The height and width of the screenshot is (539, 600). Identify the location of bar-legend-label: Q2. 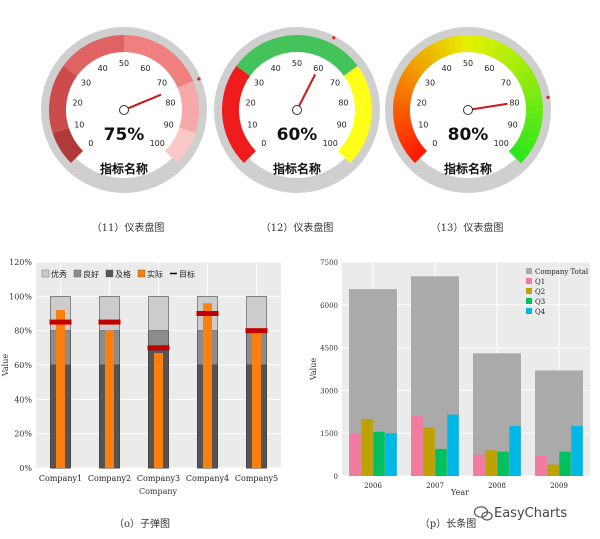
(540, 292).